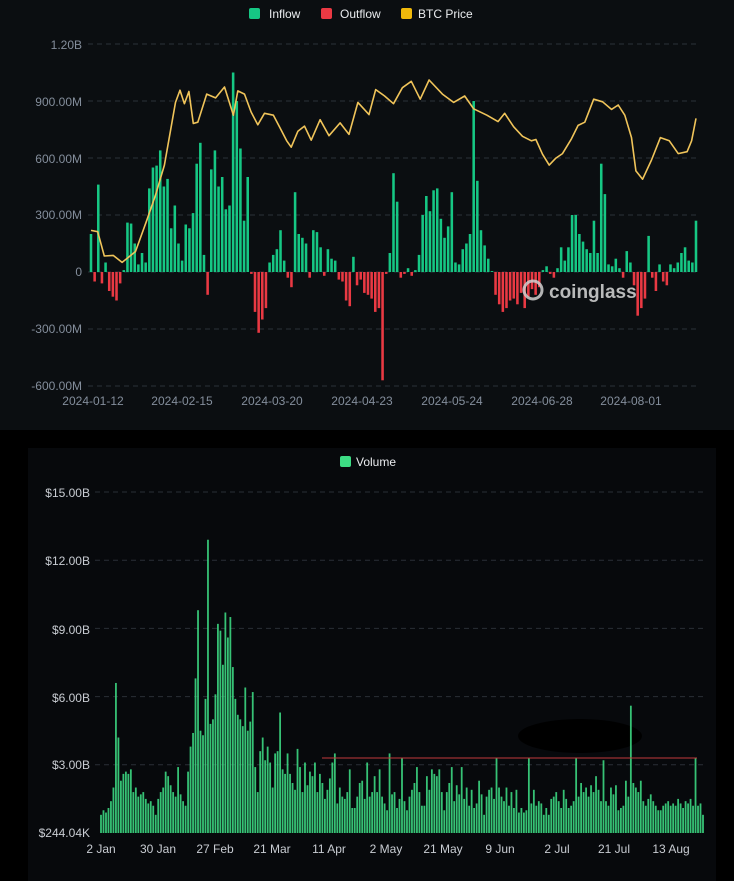 The height and width of the screenshot is (881, 734). Describe the element at coordinates (285, 14) in the screenshot. I see `legend-inflow-label: Inflow` at that location.